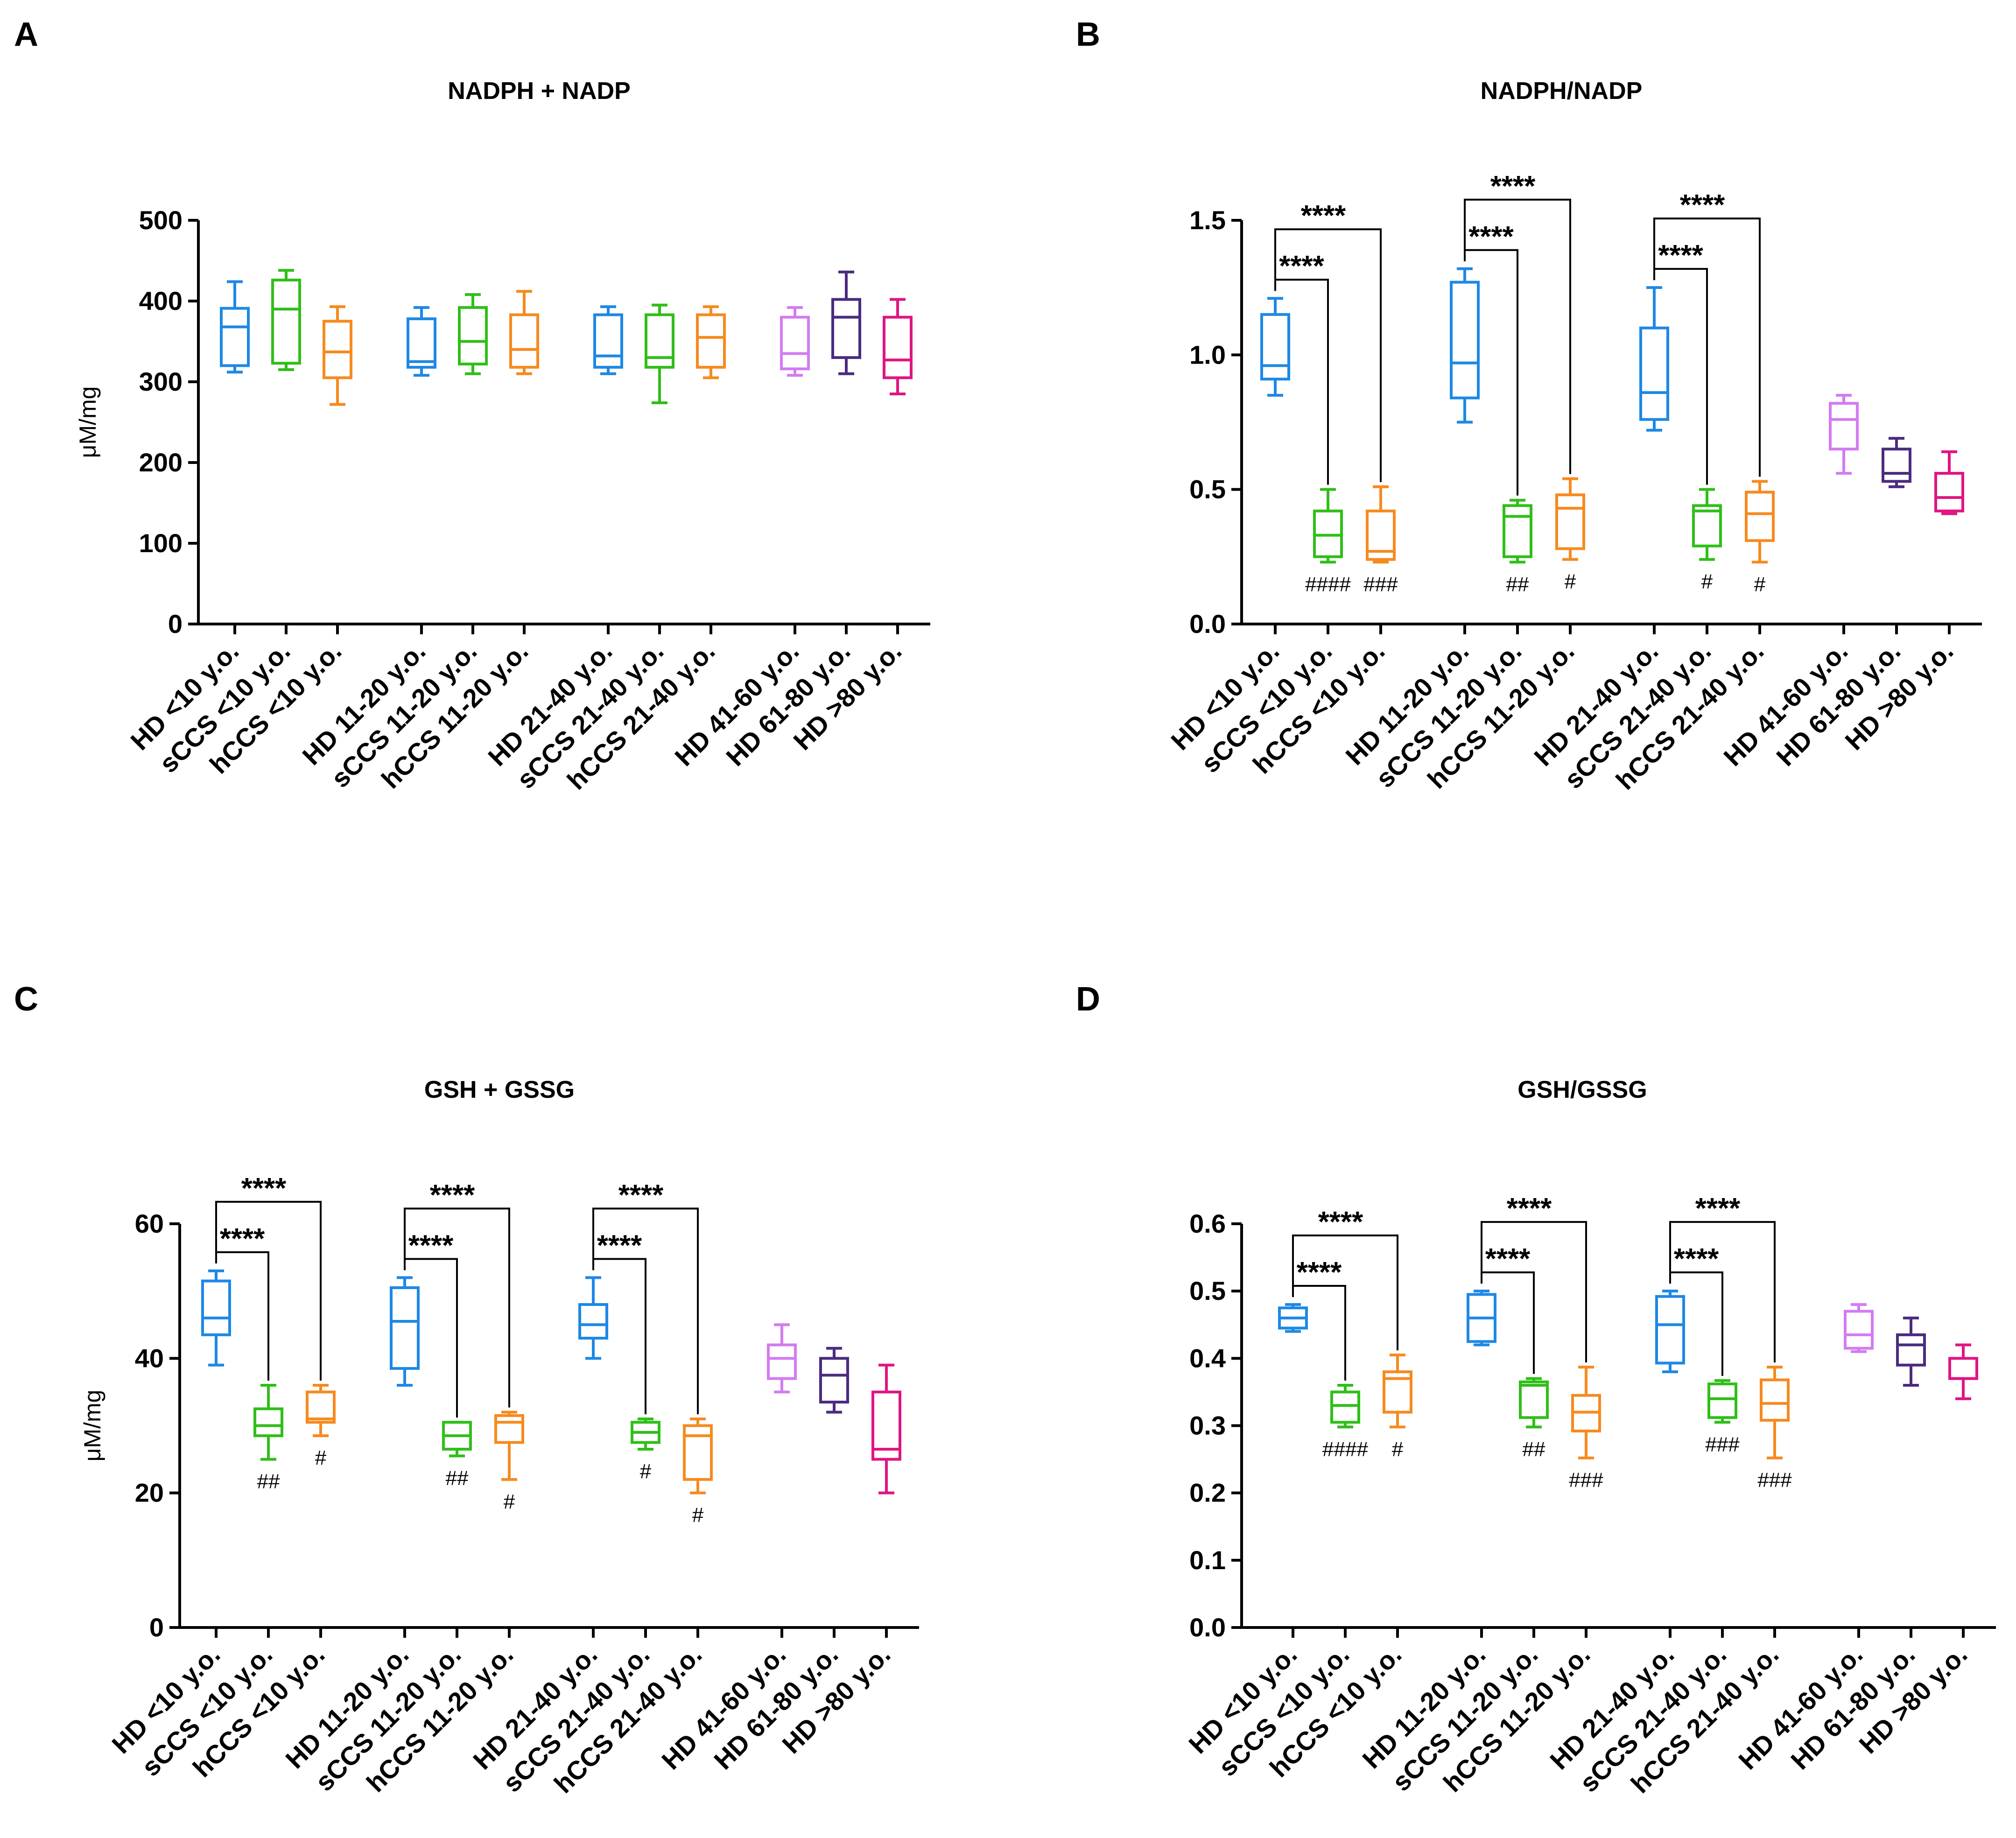  Describe the element at coordinates (150, 1358) in the screenshot. I see `y-tick-label: 40` at that location.